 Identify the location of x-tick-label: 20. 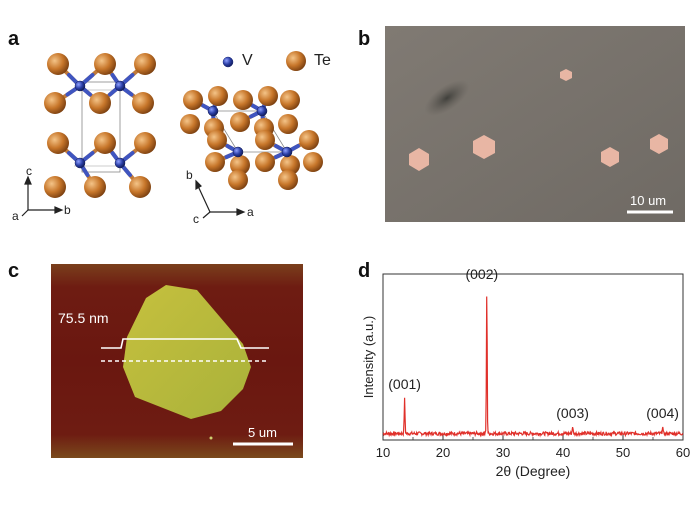
(443, 452).